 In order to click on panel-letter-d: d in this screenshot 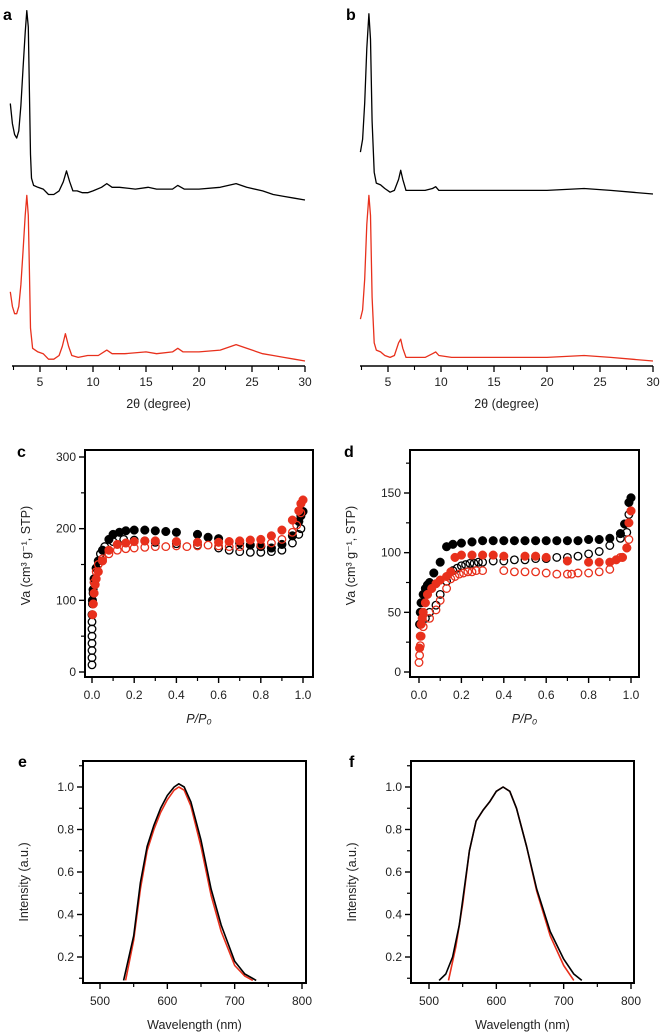, I will do `click(349, 452)`.